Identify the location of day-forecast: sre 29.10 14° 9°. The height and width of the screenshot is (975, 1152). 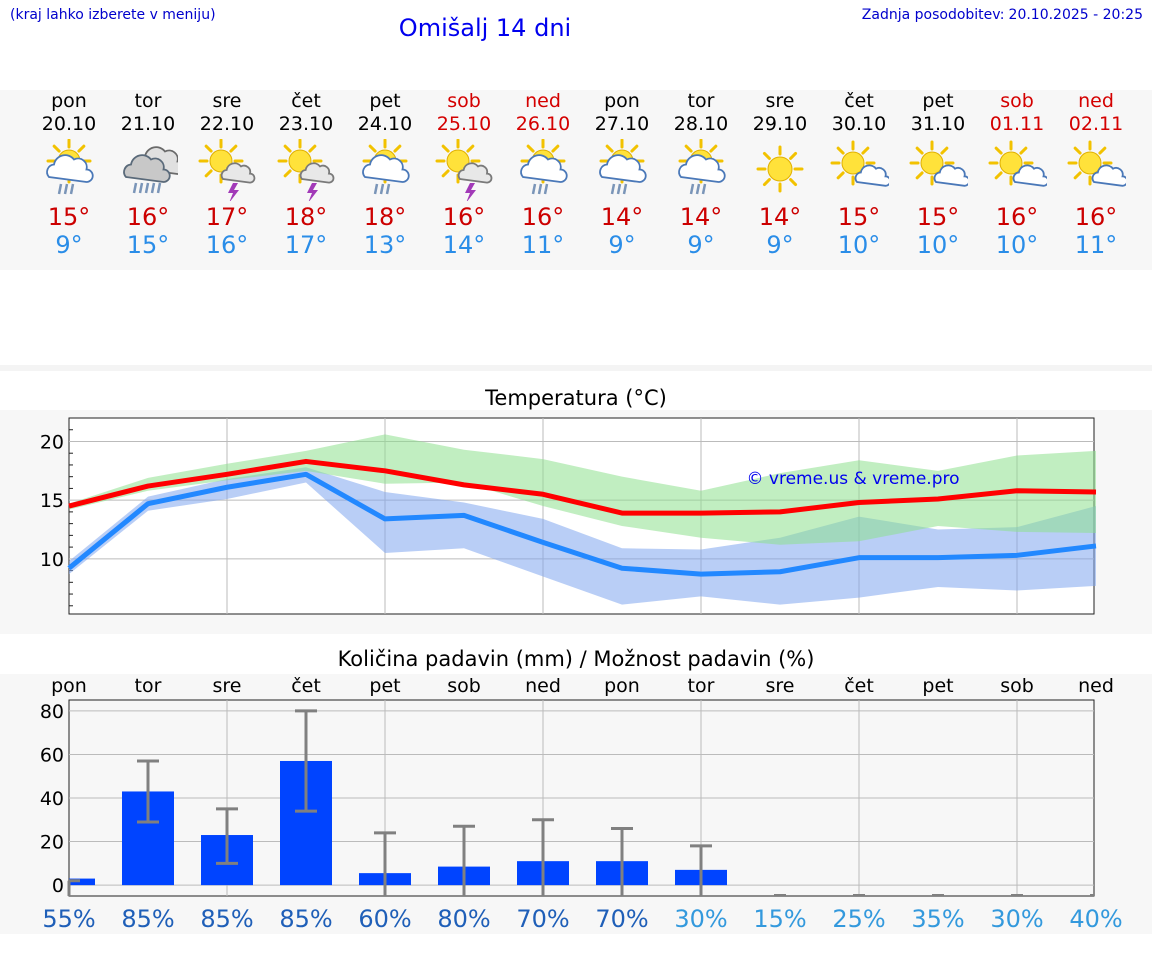
(780, 174).